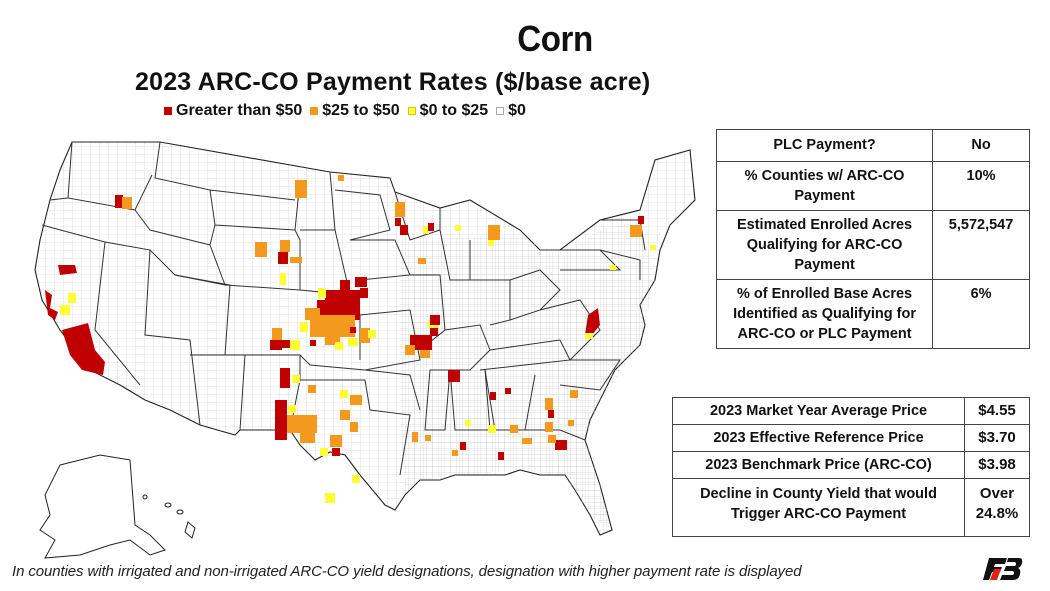  Describe the element at coordinates (997, 411) in the screenshot. I see `row-value: $4.55` at that location.